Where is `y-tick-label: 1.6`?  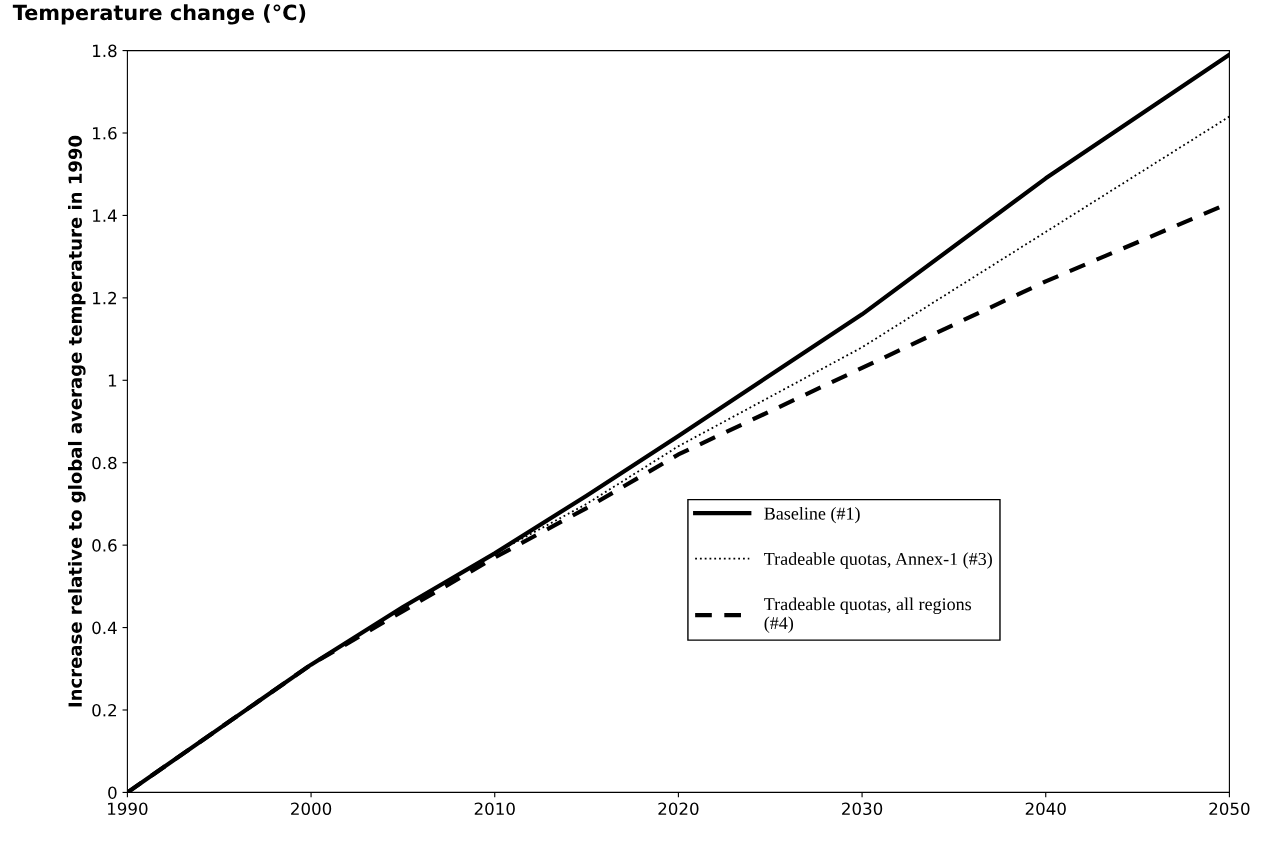
y-tick-label: 1.6 is located at coordinates (105, 133).